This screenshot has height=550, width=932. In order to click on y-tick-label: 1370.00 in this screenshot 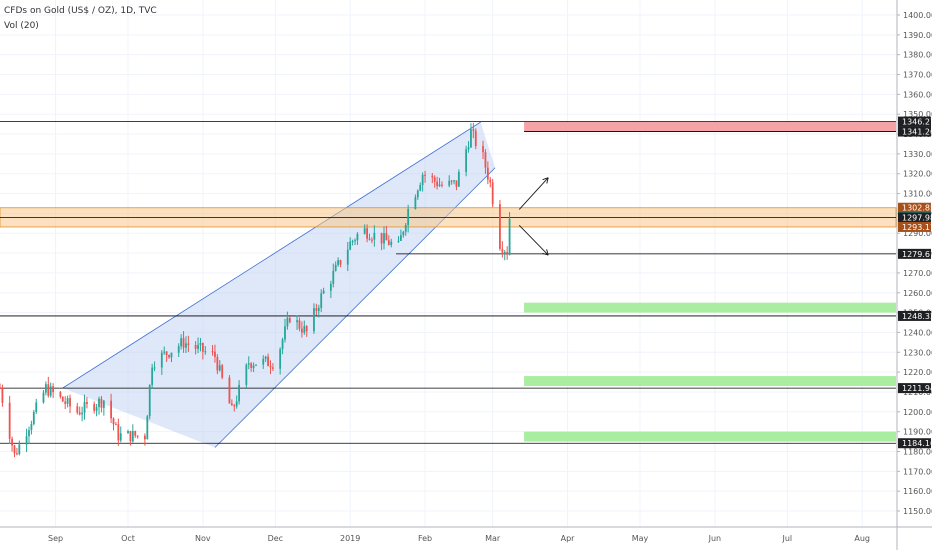, I will do `click(917, 75)`.